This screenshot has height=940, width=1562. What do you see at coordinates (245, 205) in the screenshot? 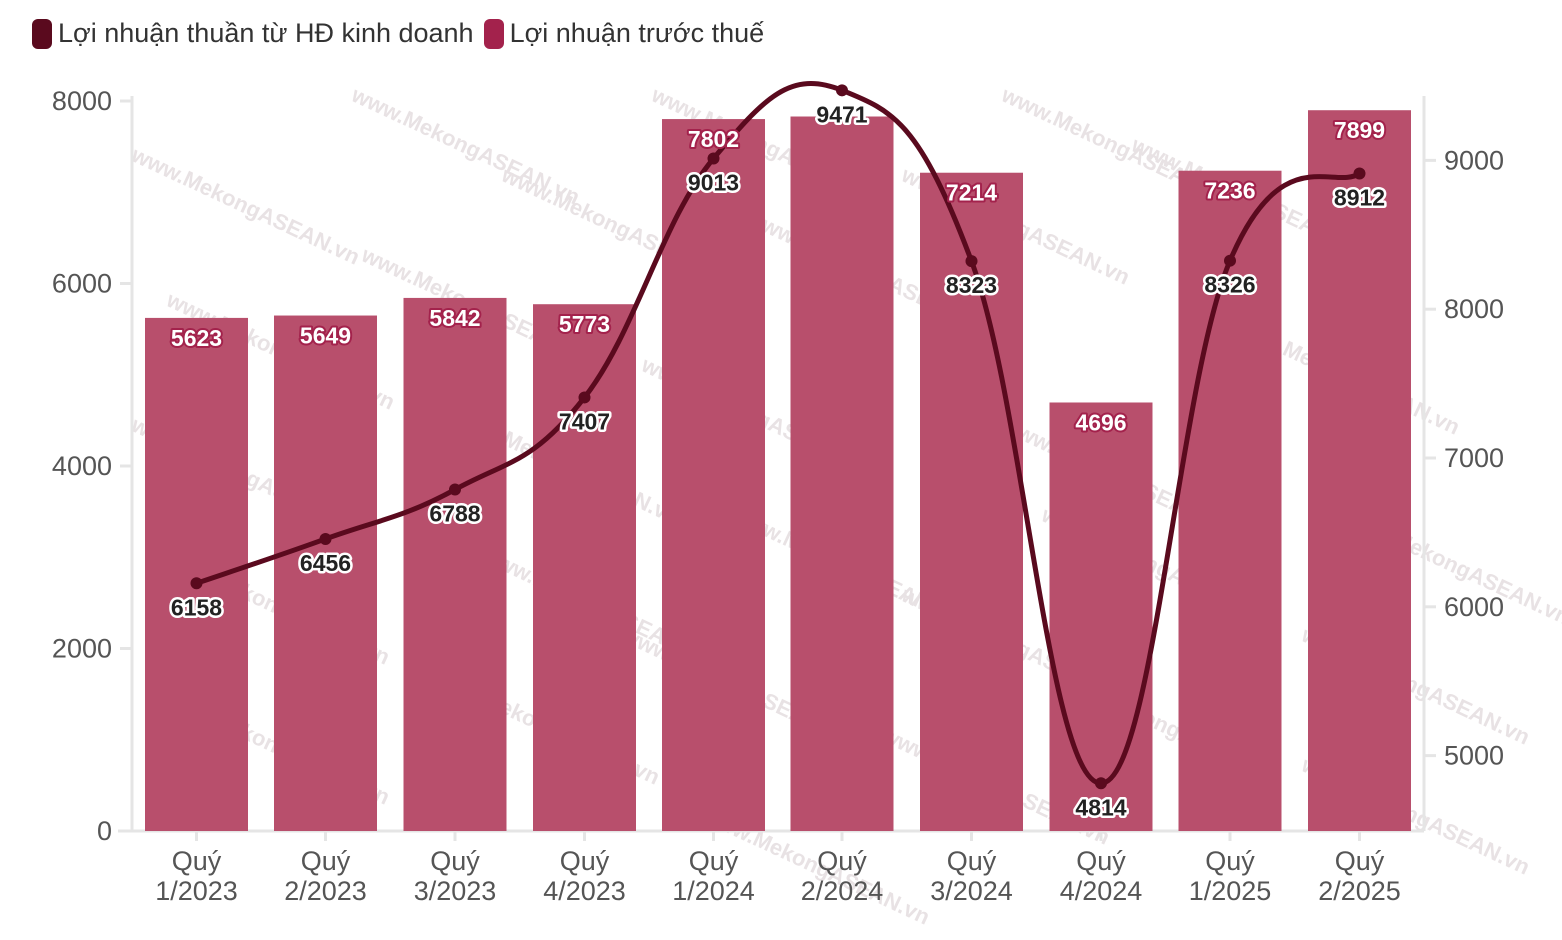
I see `watermark-text: www.MekongASEAN.vn` at bounding box center [245, 205].